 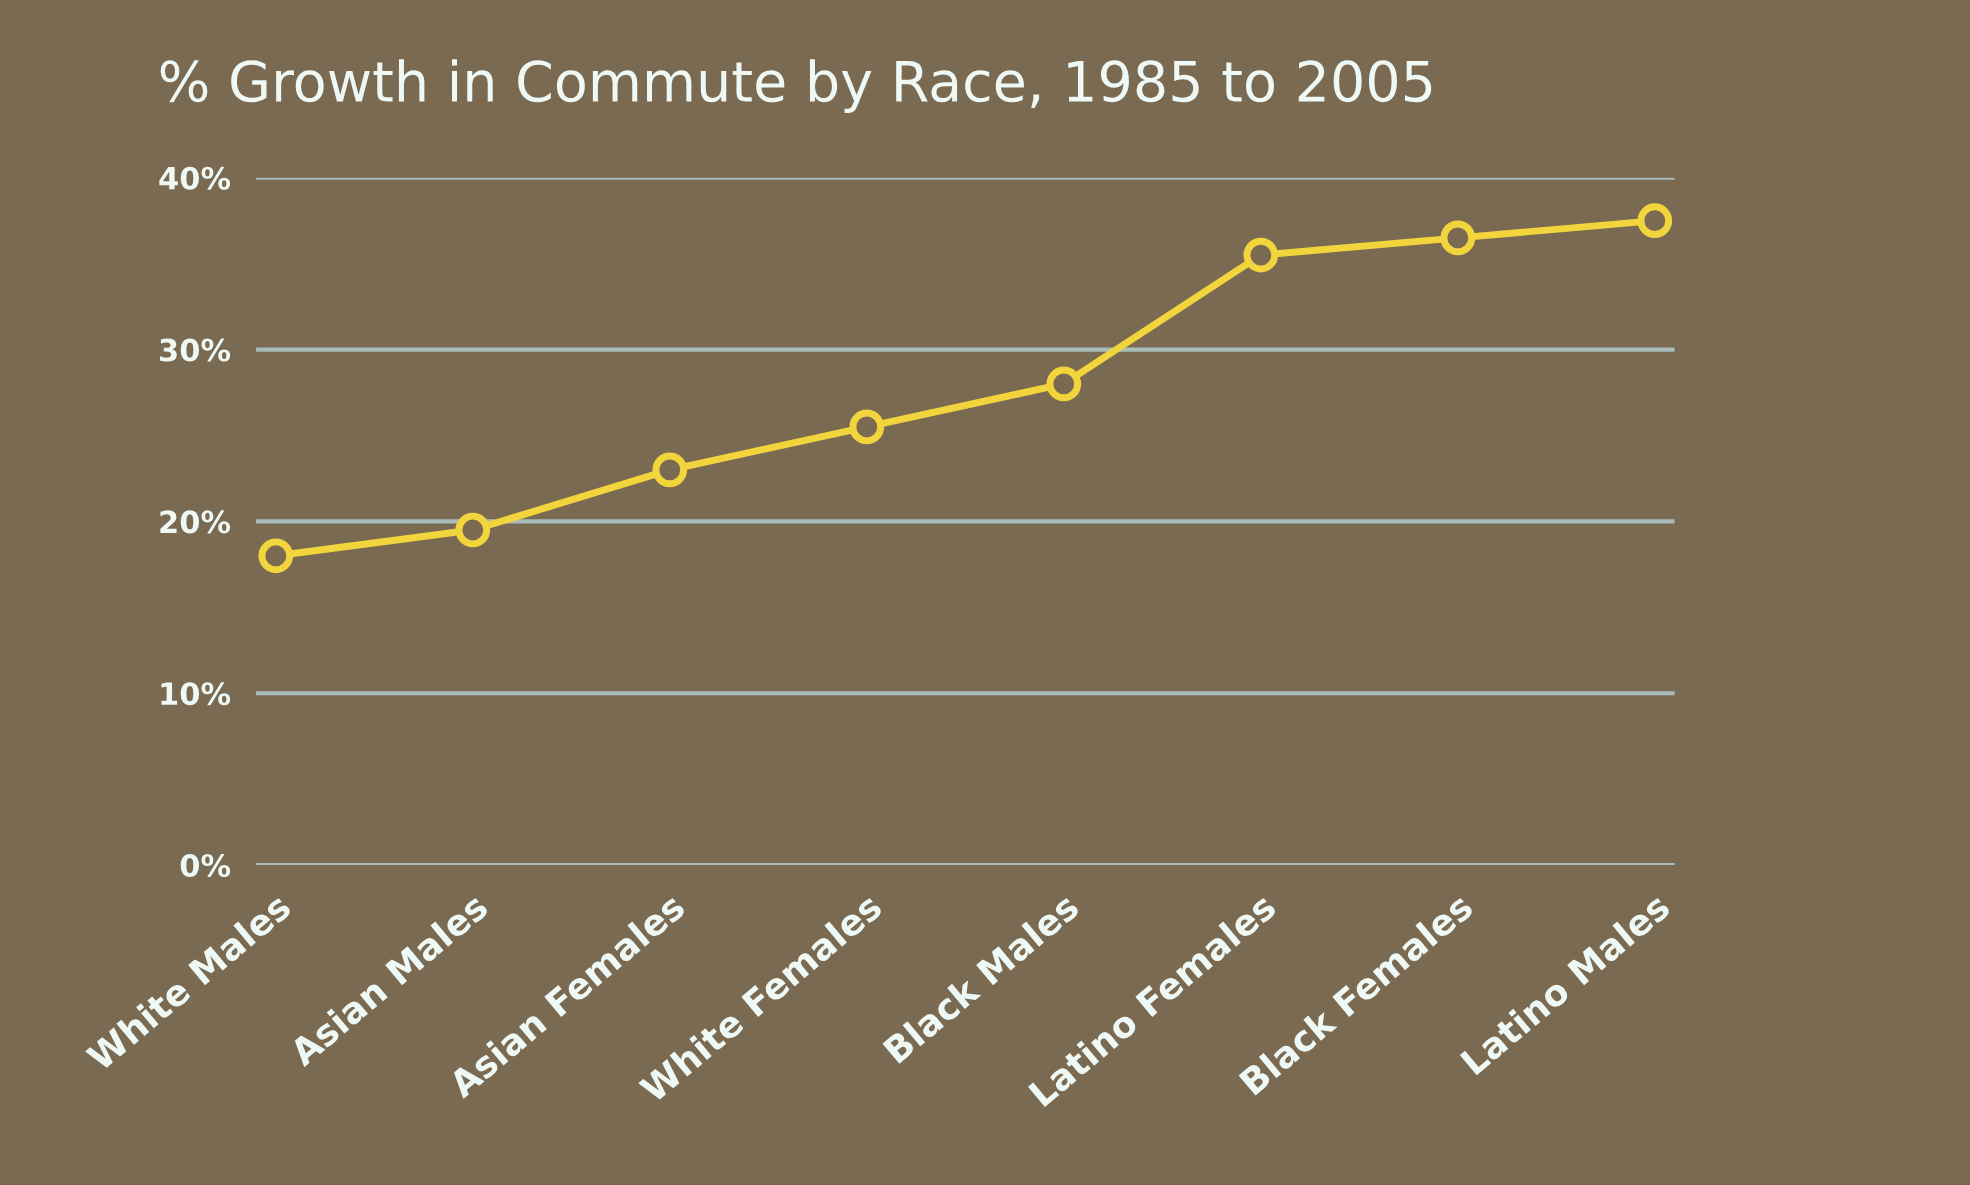 What do you see at coordinates (796, 86) in the screenshot?
I see `chart-title: % Growth in Commute by Race, 1985 to 2005` at bounding box center [796, 86].